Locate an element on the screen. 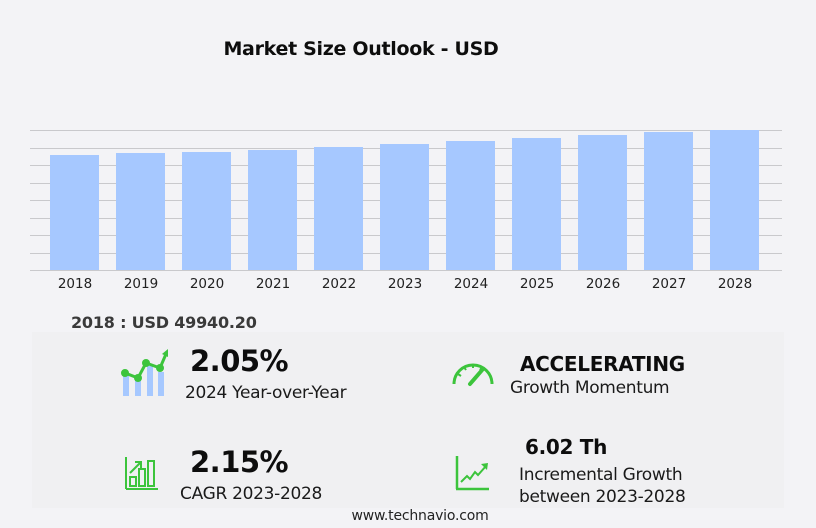 The image size is (816, 528). bar-2022 is located at coordinates (338, 208).